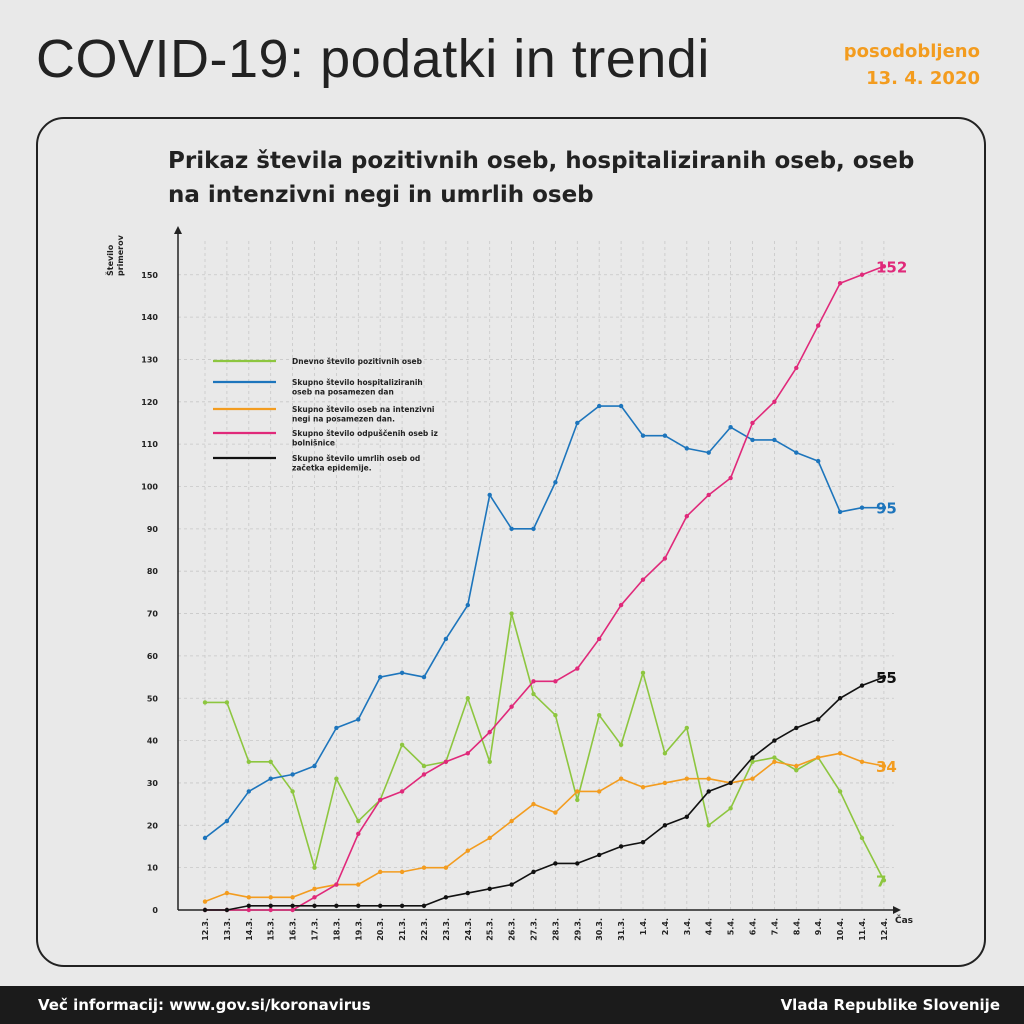  Describe the element at coordinates (890, 1005) in the screenshot. I see `footer-org: Vlada Republike Slovenije` at that location.